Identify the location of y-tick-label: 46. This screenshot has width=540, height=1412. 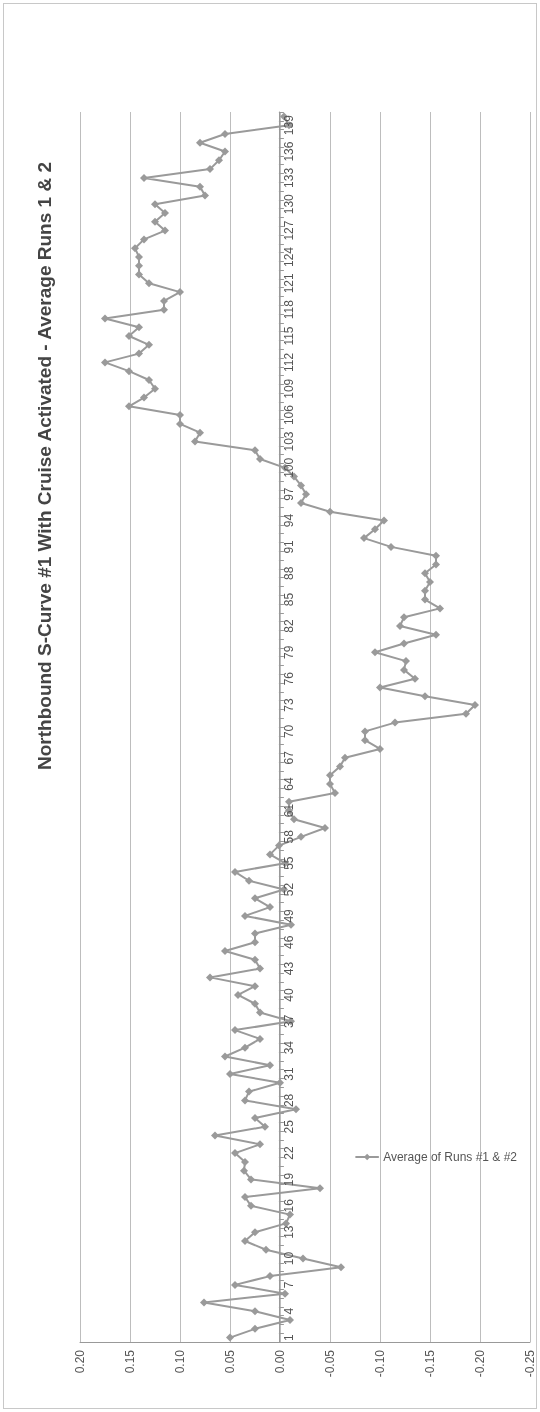
(288, 942).